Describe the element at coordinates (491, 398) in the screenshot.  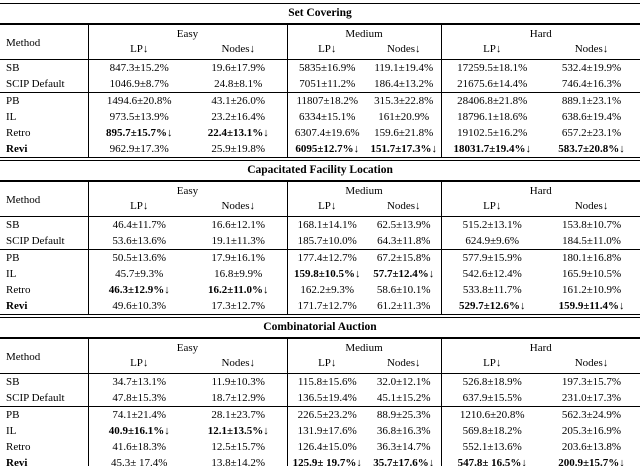
I see `value-cell: 637.9±15.5%` at that location.